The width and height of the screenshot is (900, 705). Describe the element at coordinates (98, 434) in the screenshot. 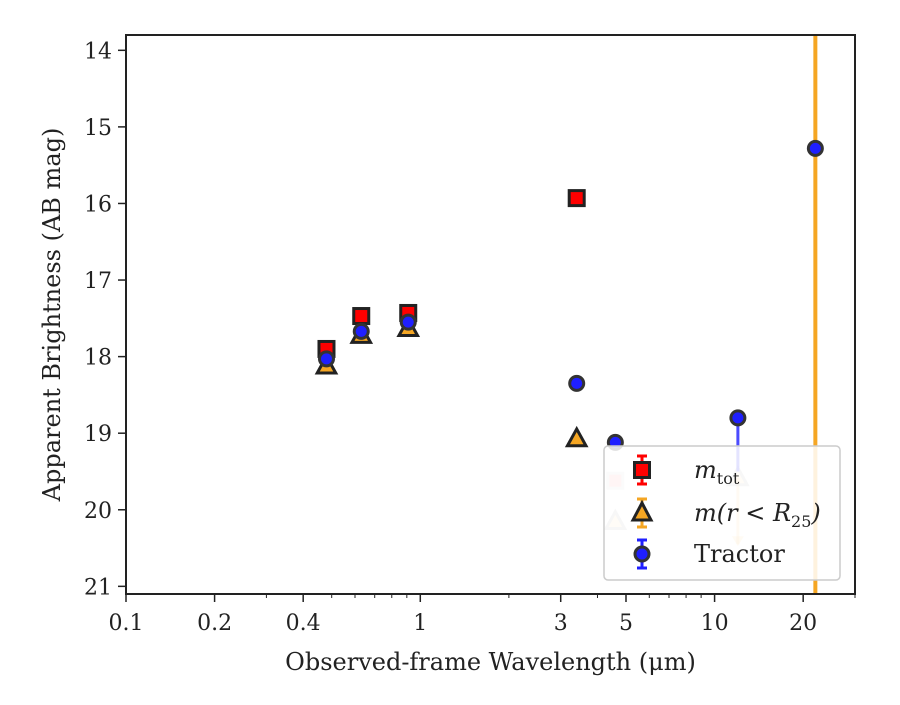

I see `y-tick-label: 19` at that location.